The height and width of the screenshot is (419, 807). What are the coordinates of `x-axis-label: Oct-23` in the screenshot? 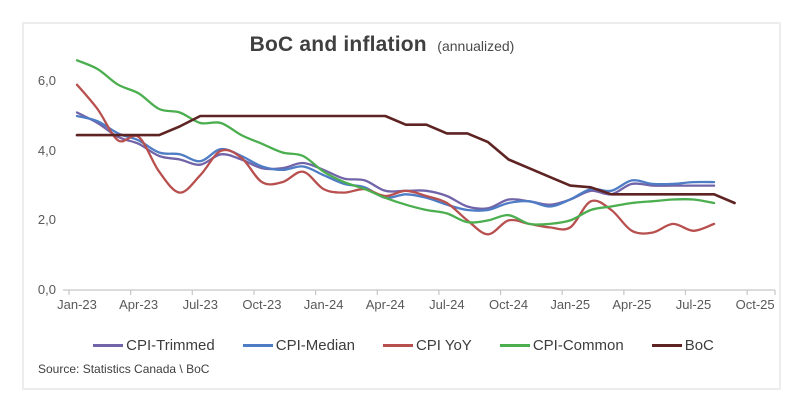 It's located at (262, 304).